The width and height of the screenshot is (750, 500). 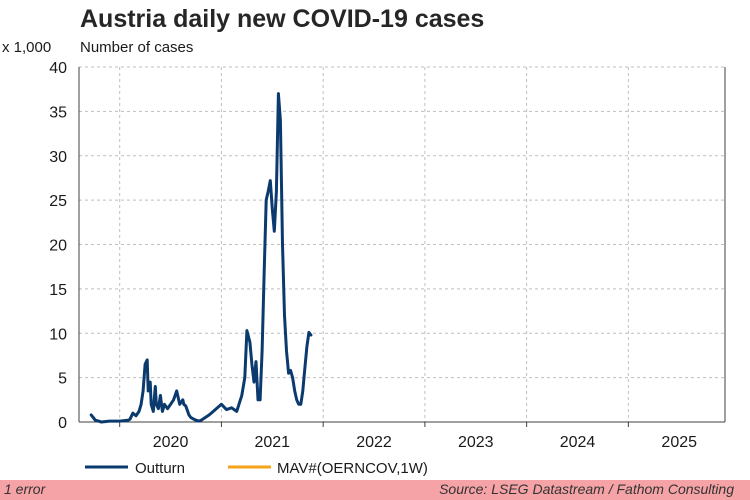 What do you see at coordinates (58, 112) in the screenshot?
I see `y-tick-label: 35` at bounding box center [58, 112].